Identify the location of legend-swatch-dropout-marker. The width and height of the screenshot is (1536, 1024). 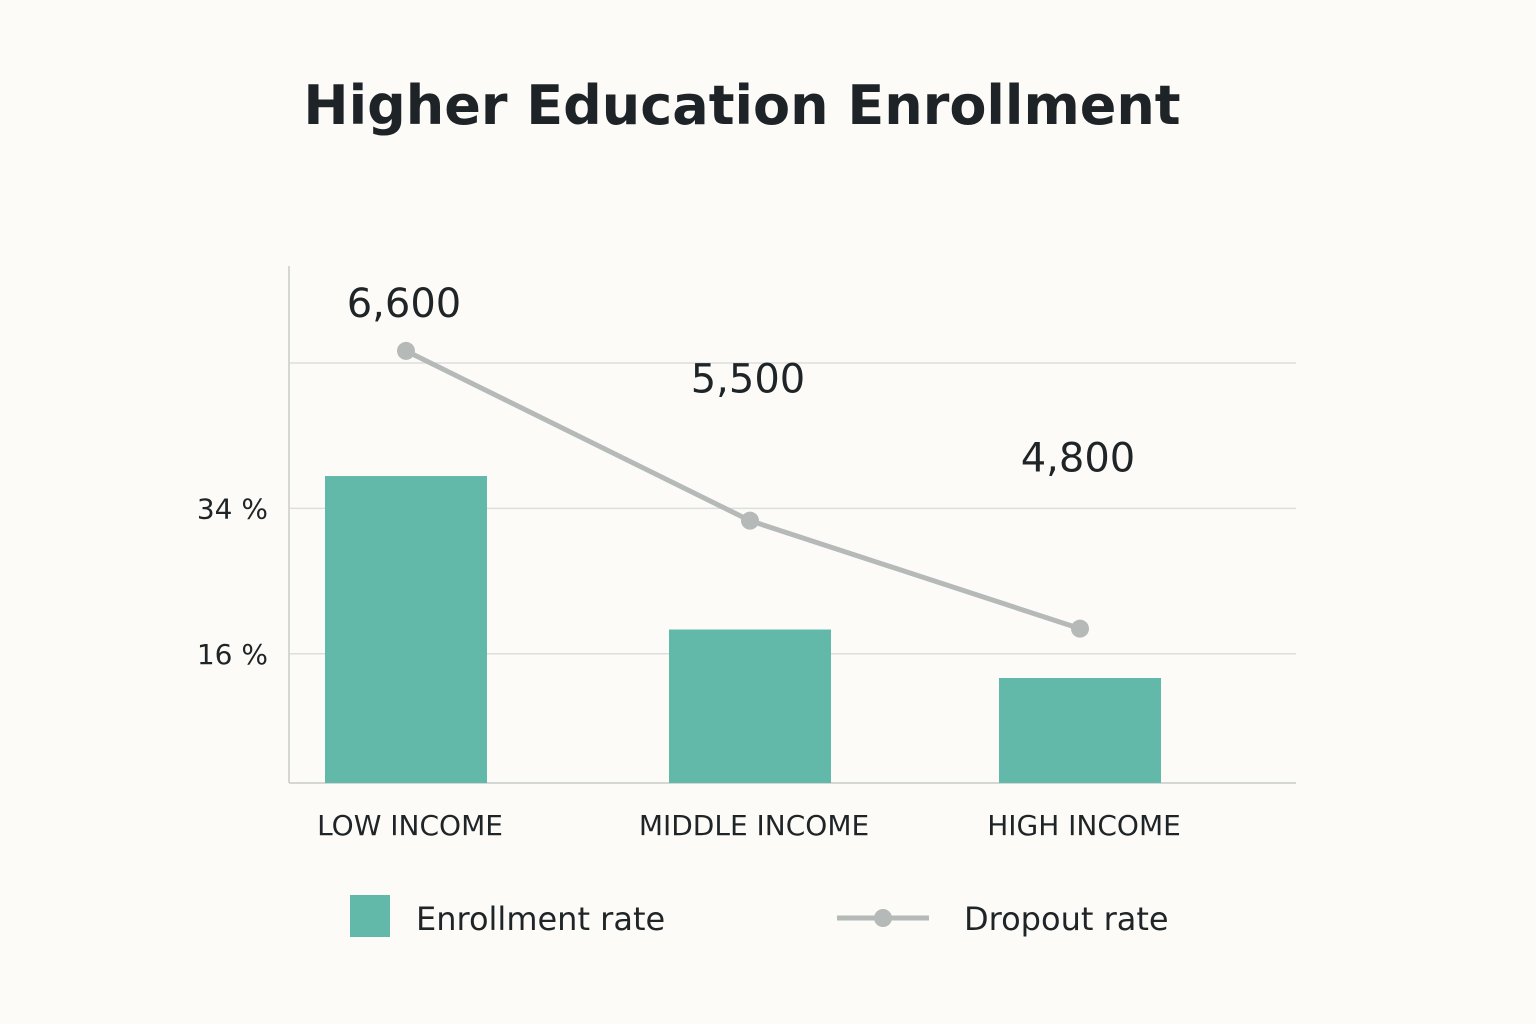
(883, 918).